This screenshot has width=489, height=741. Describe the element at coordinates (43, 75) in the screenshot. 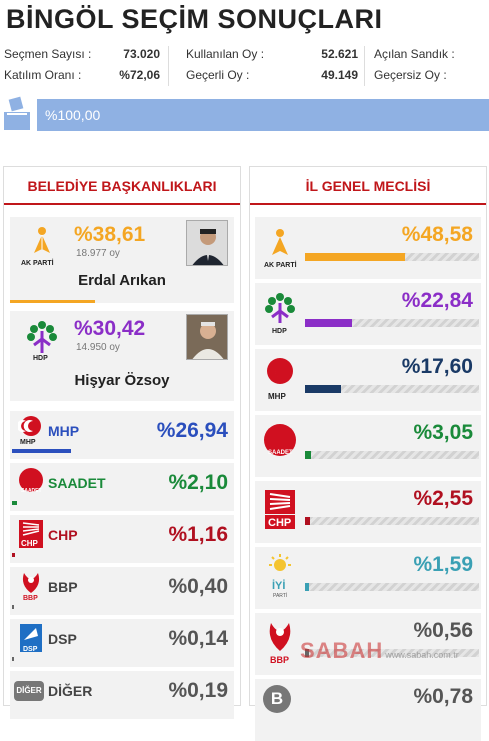

I see `turnout-label: Katılım Oranı :` at that location.